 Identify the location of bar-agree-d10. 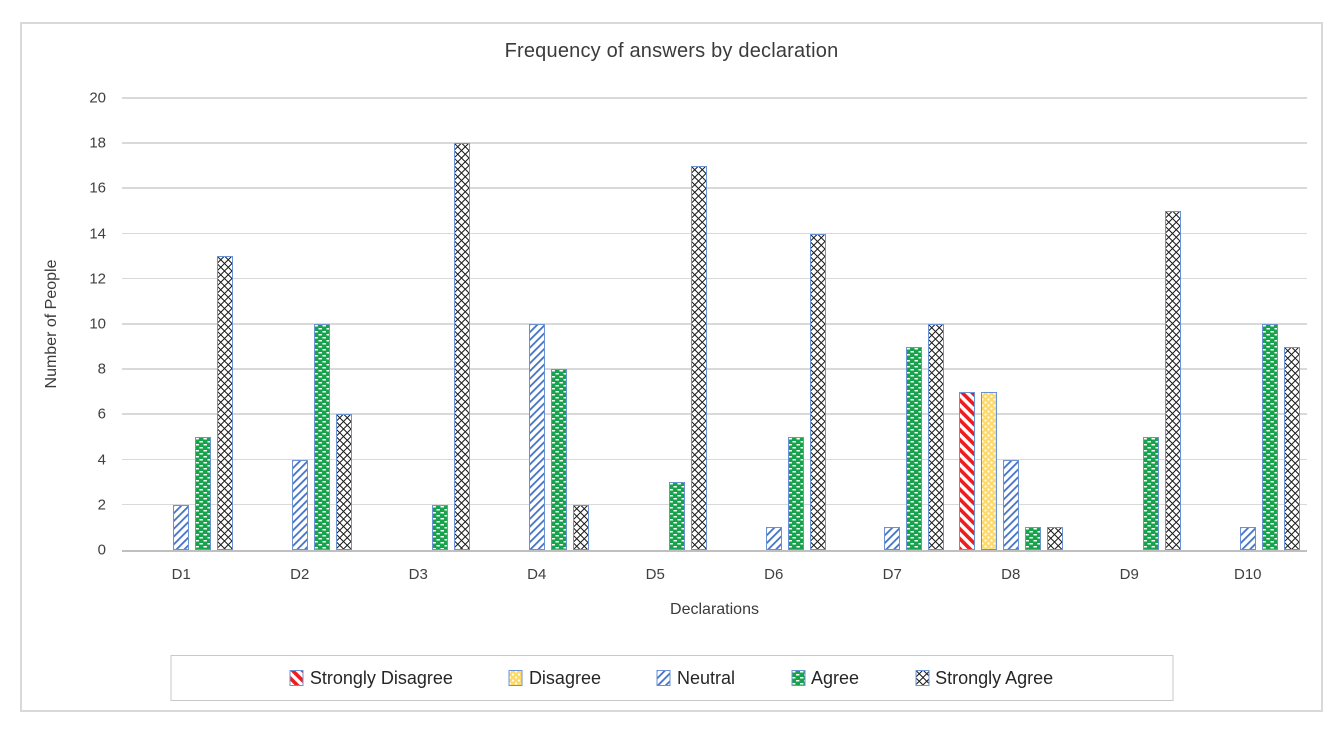
(1269, 437).